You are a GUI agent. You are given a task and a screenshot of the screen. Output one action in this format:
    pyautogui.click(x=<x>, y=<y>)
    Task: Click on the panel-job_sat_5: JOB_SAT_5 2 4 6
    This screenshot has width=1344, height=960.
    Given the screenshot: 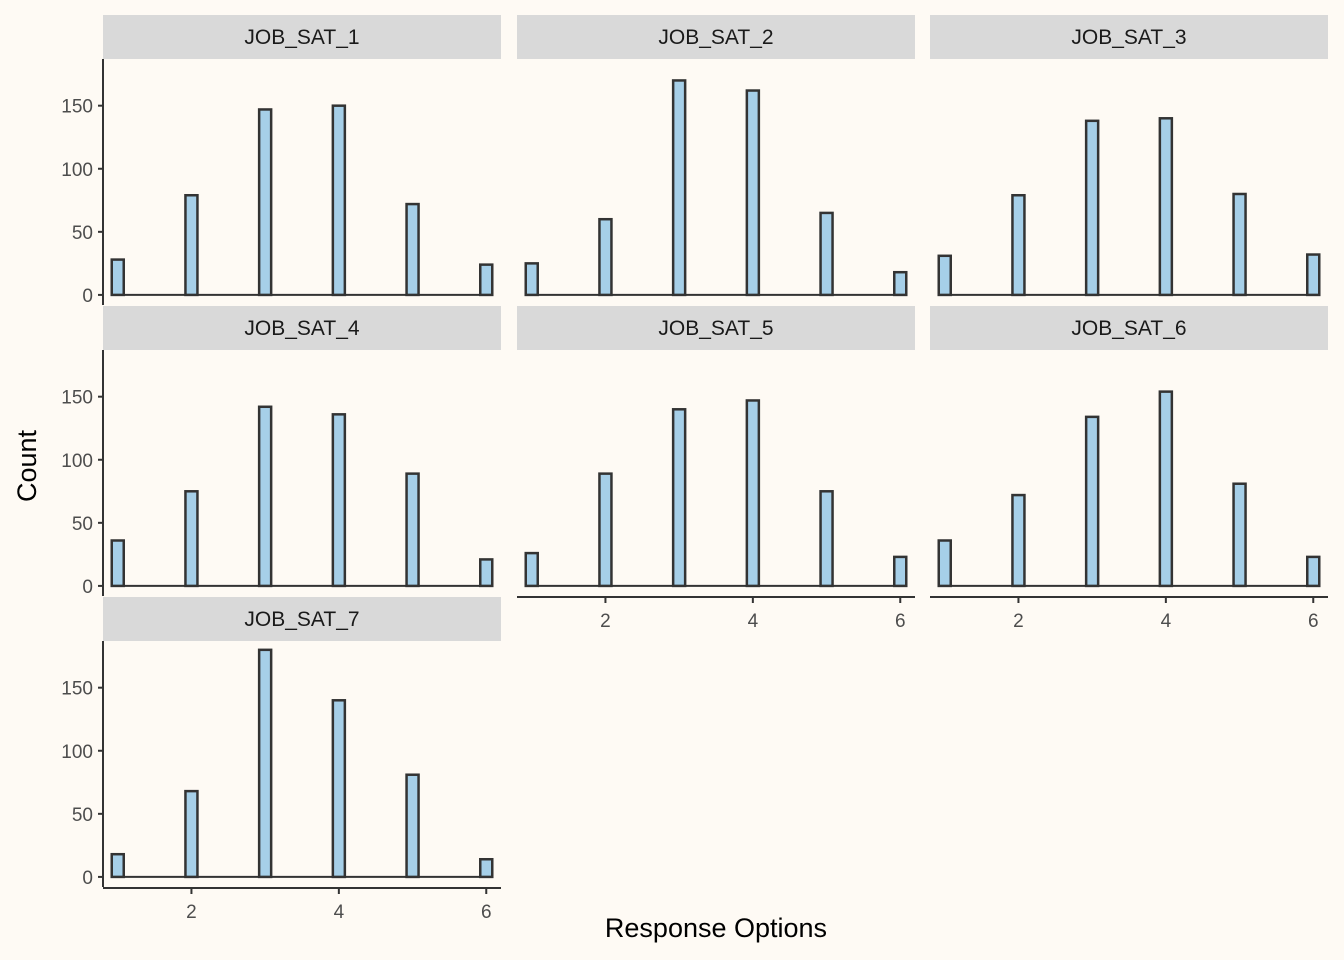 What is the action you would take?
    pyautogui.click(x=716, y=469)
    